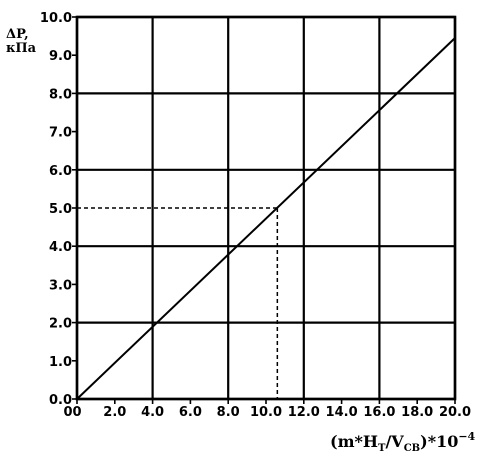  Describe the element at coordinates (114, 412) in the screenshot. I see `x-tick-label: 2.0` at that location.